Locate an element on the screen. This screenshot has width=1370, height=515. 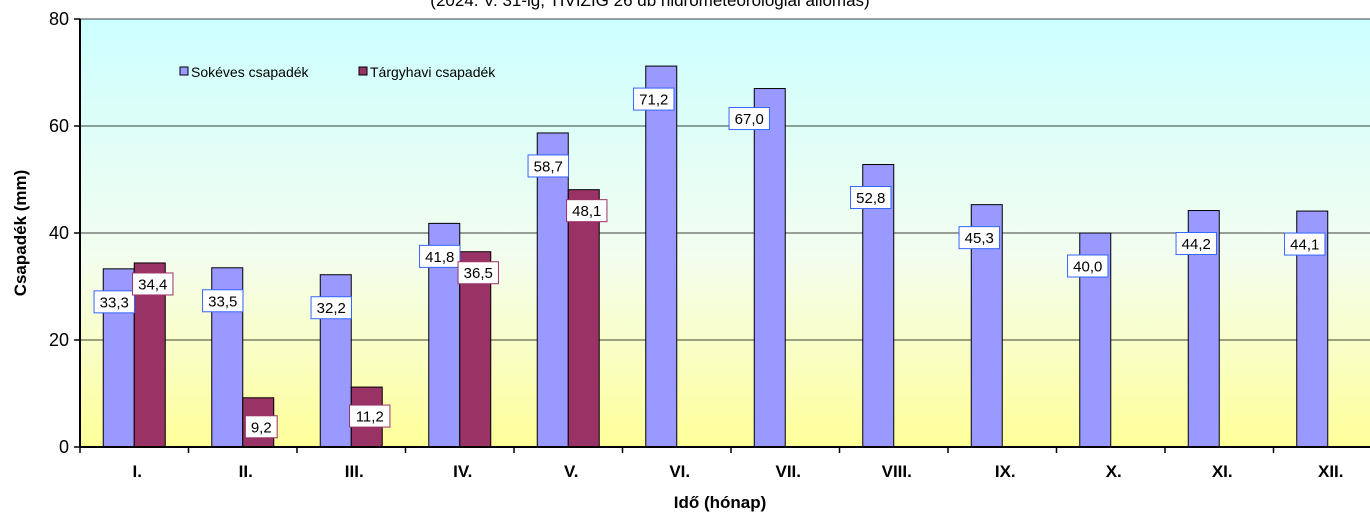
y-tick-label: 0 is located at coordinates (64, 447).